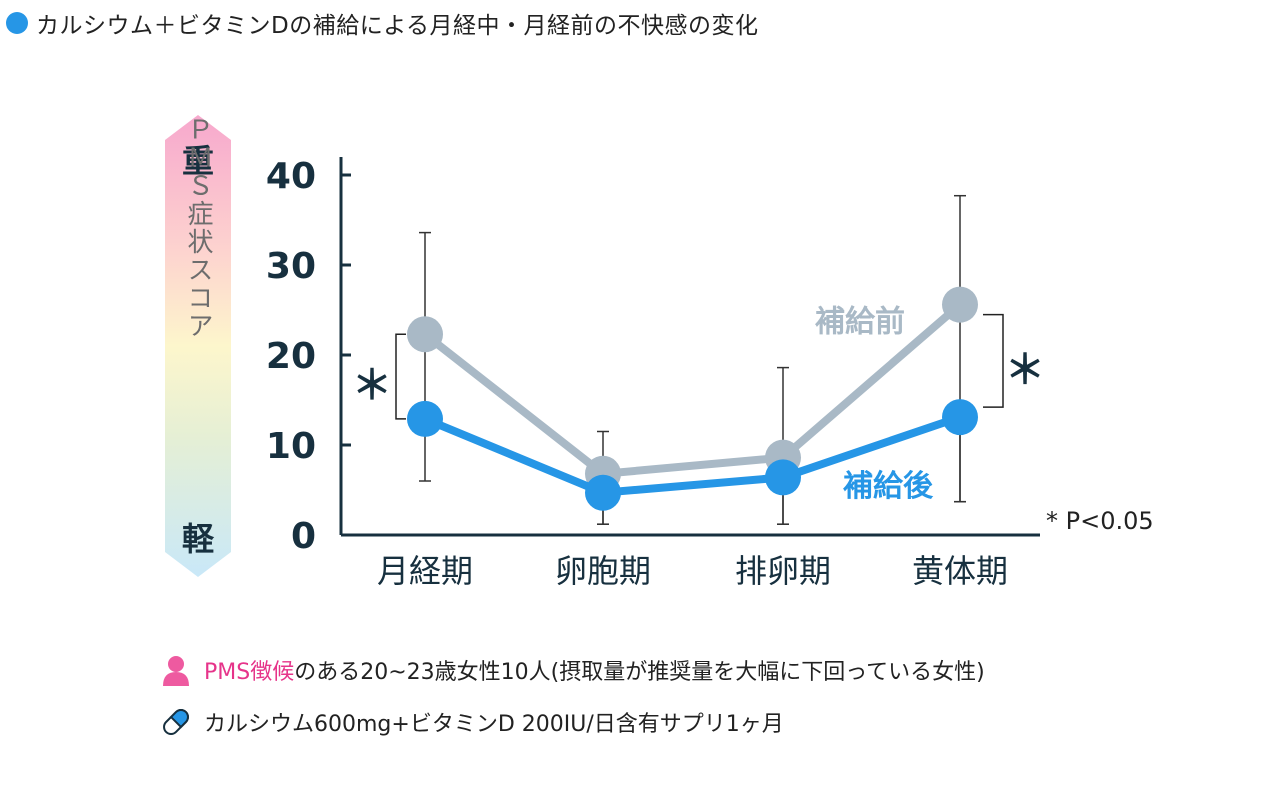 The image size is (1272, 802). I want to click on y-tick-label: 30, so click(291, 266).